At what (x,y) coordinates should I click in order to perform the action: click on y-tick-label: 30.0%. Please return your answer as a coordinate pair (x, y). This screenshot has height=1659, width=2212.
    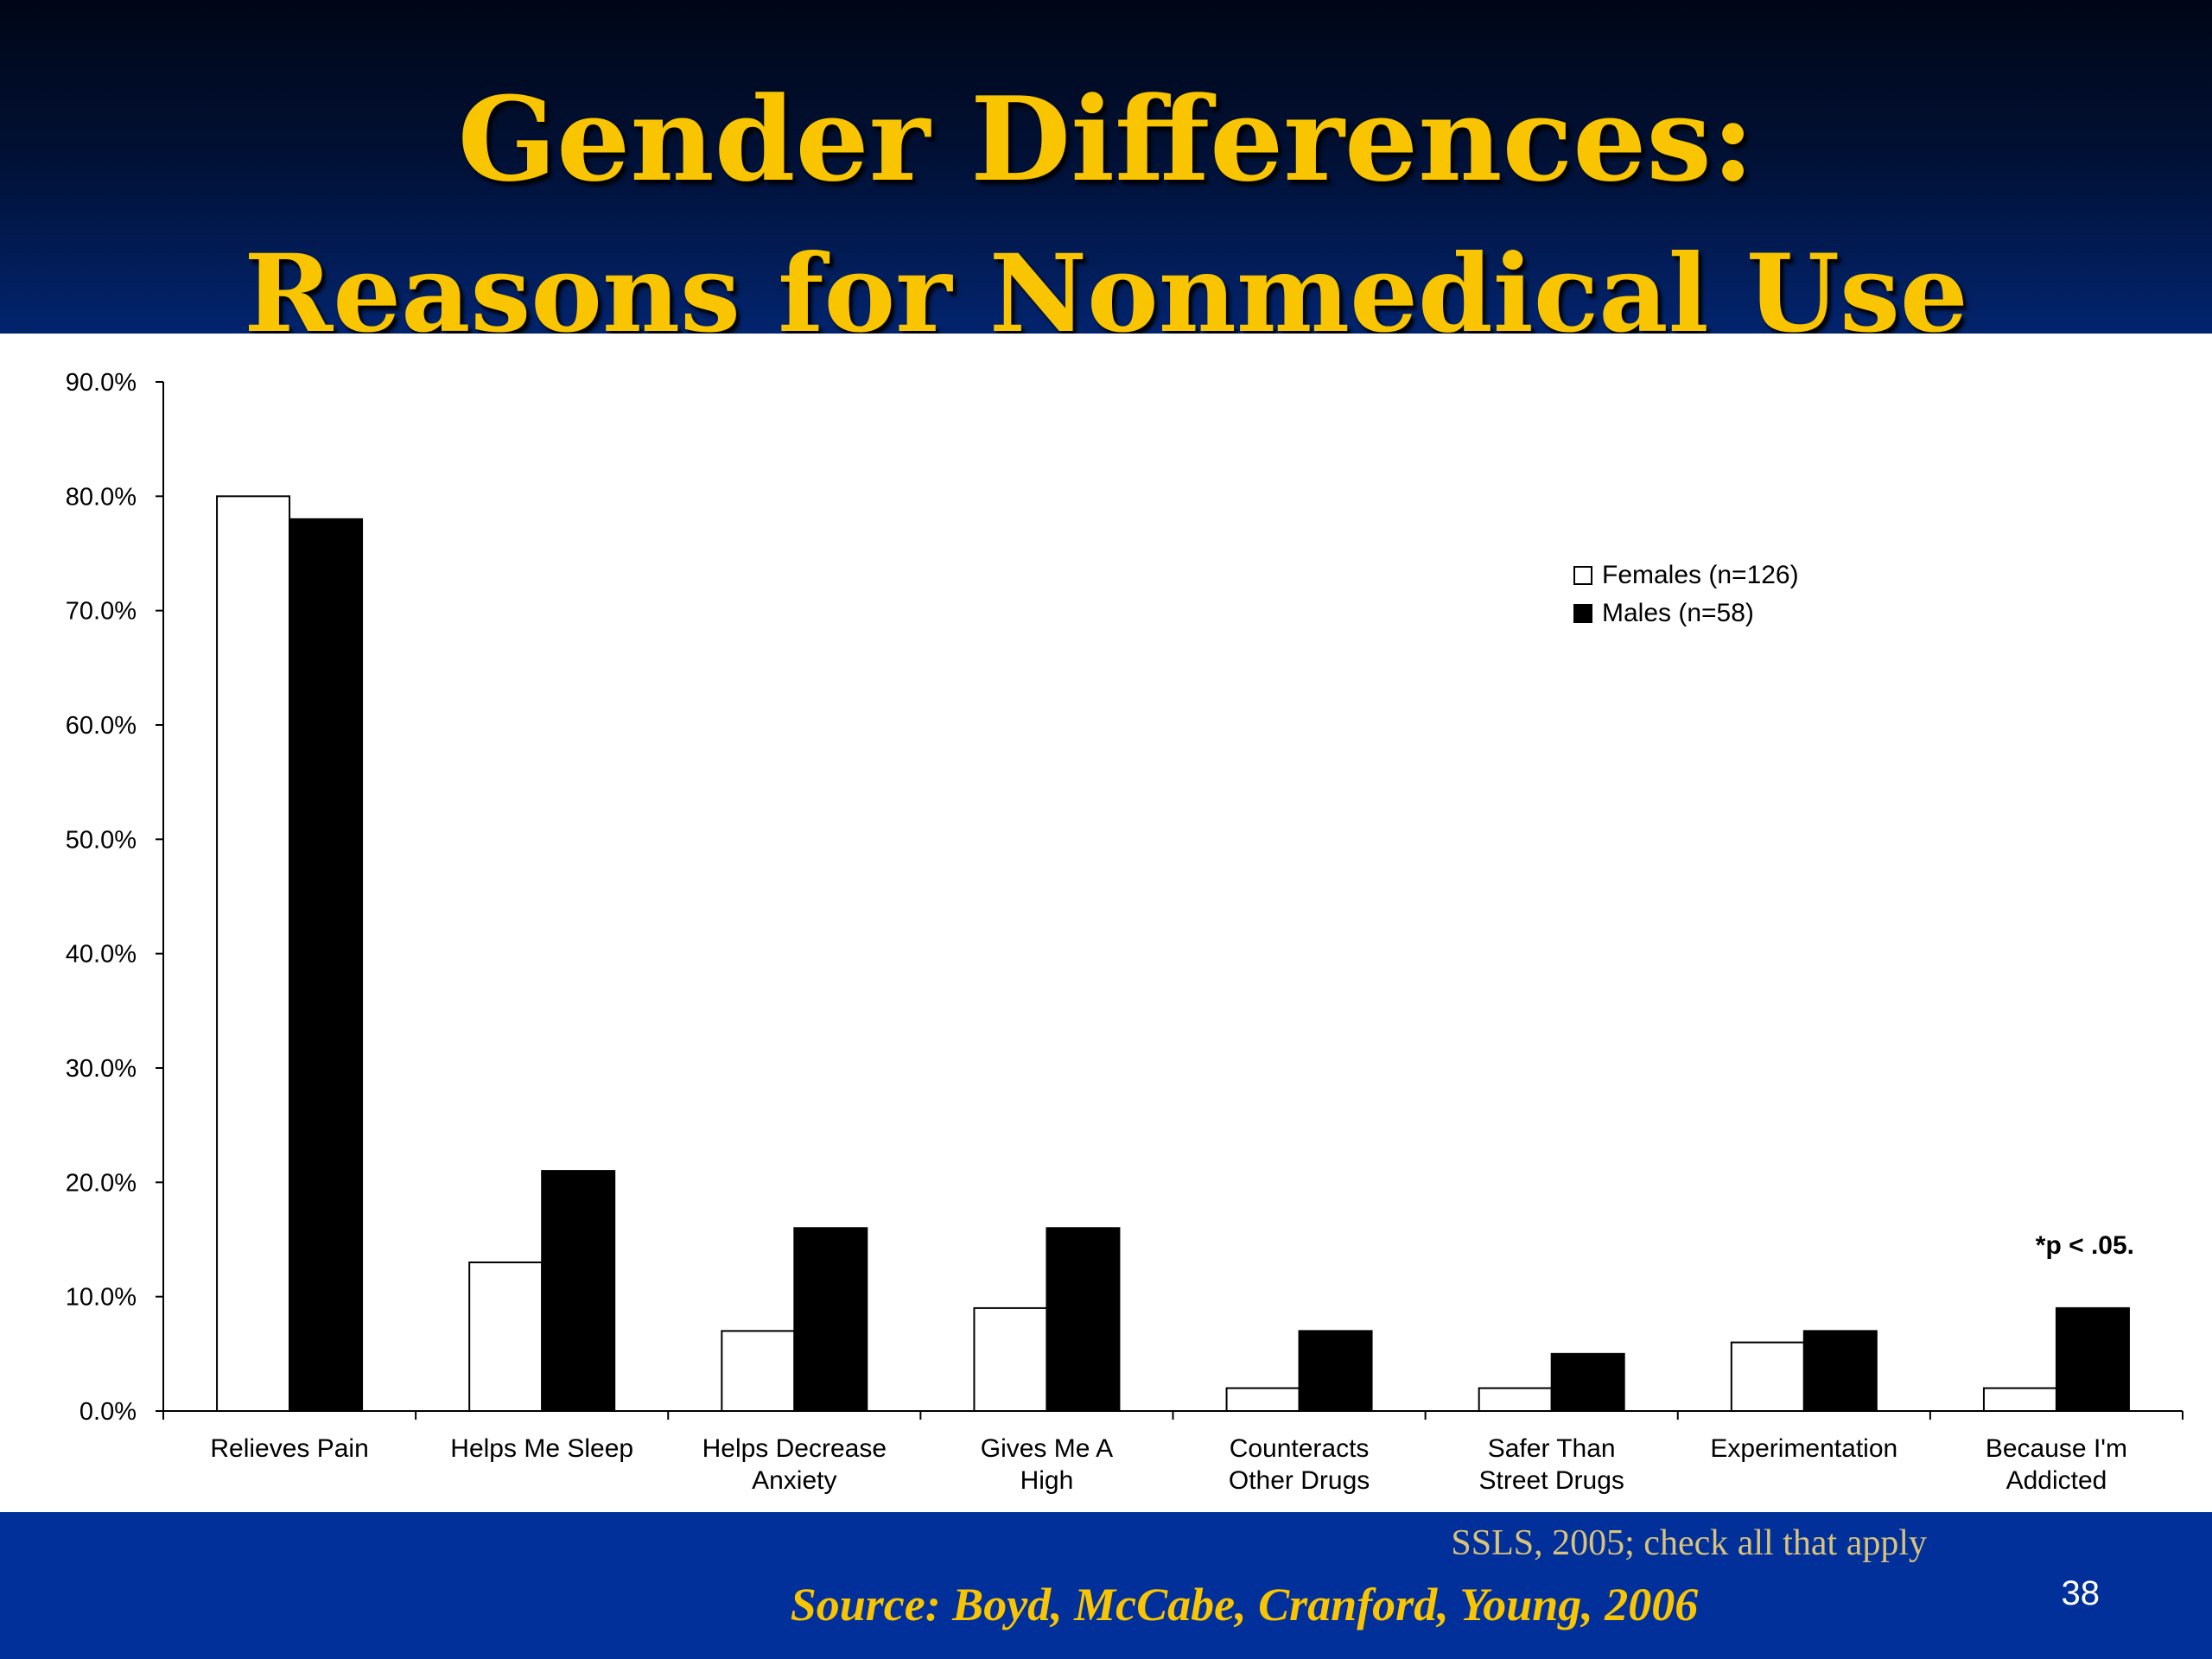
    Looking at the image, I should click on (101, 1069).